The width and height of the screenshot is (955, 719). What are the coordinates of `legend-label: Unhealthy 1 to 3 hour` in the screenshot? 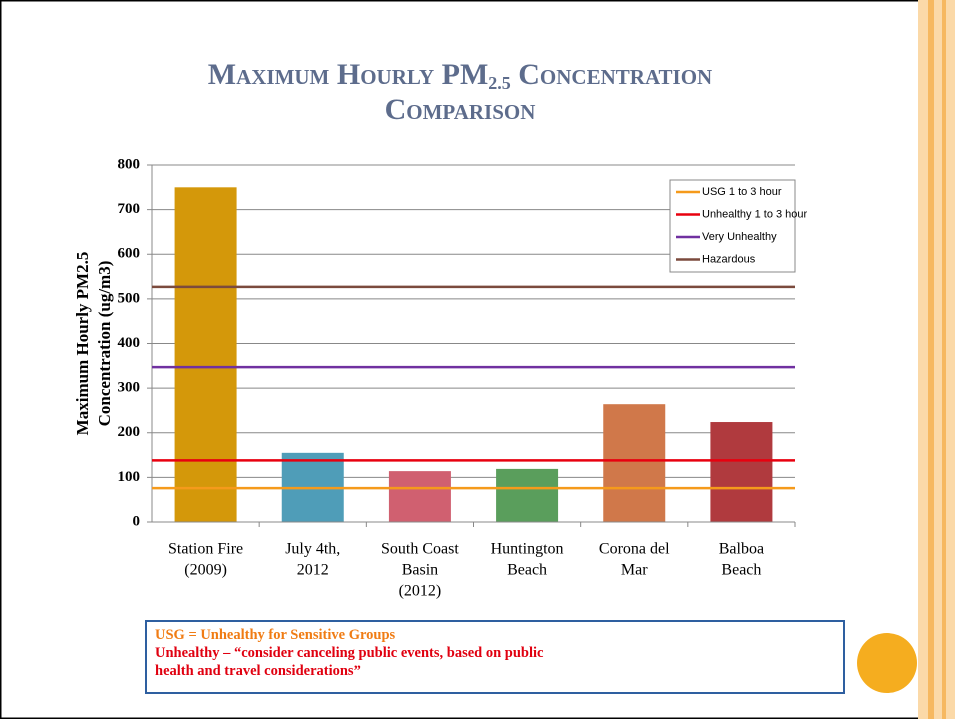 It's located at (755, 214).